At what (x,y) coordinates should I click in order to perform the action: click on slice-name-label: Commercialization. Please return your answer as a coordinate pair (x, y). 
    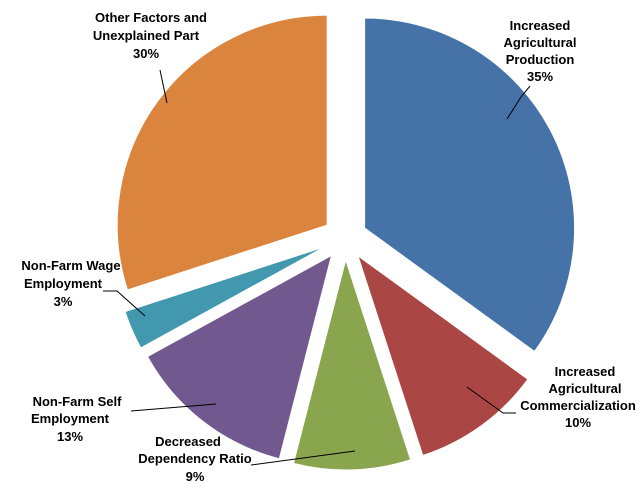
    Looking at the image, I should click on (578, 405).